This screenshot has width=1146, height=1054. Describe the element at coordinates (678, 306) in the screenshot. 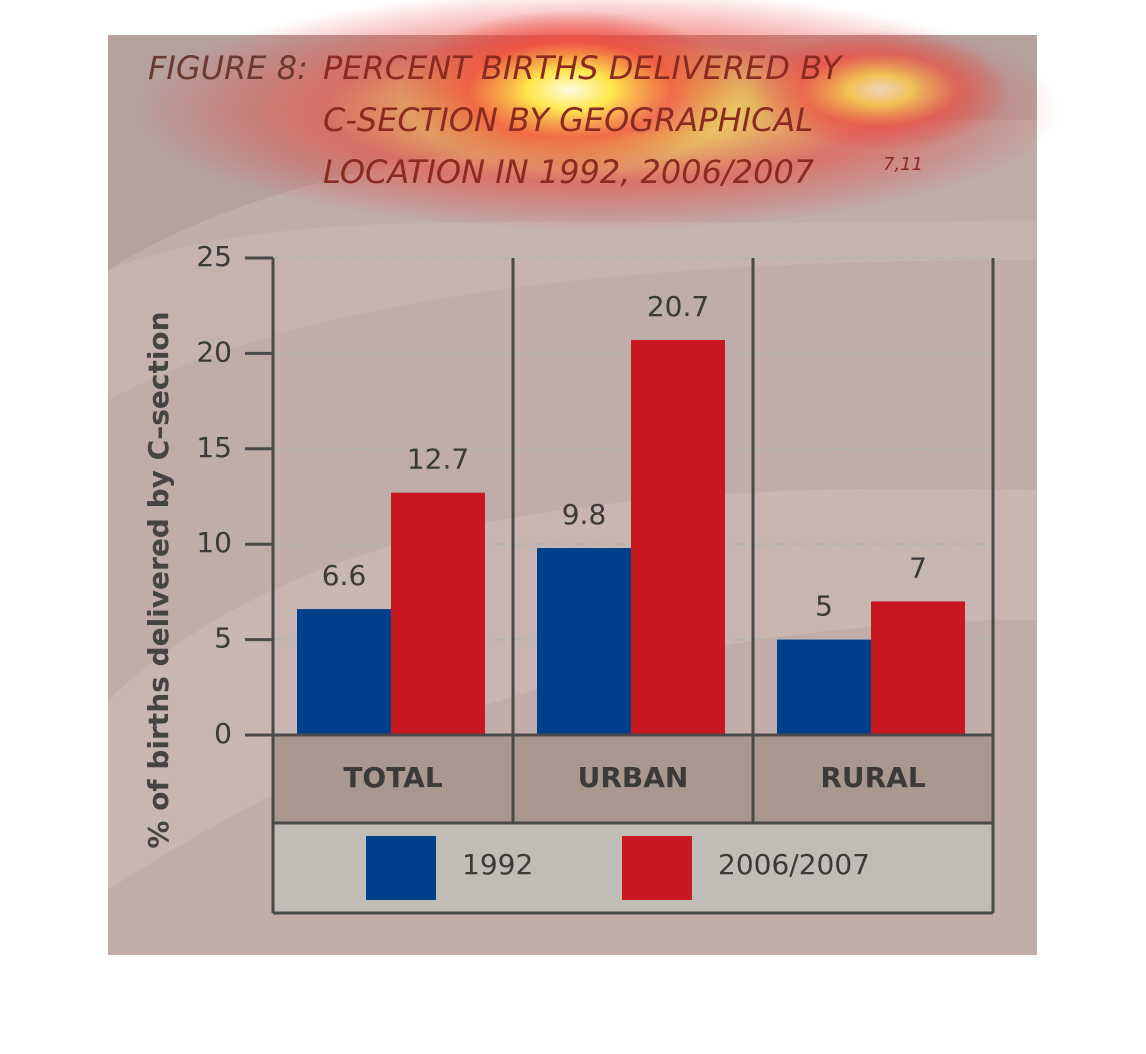

I see `value-label: 20.7` at that location.